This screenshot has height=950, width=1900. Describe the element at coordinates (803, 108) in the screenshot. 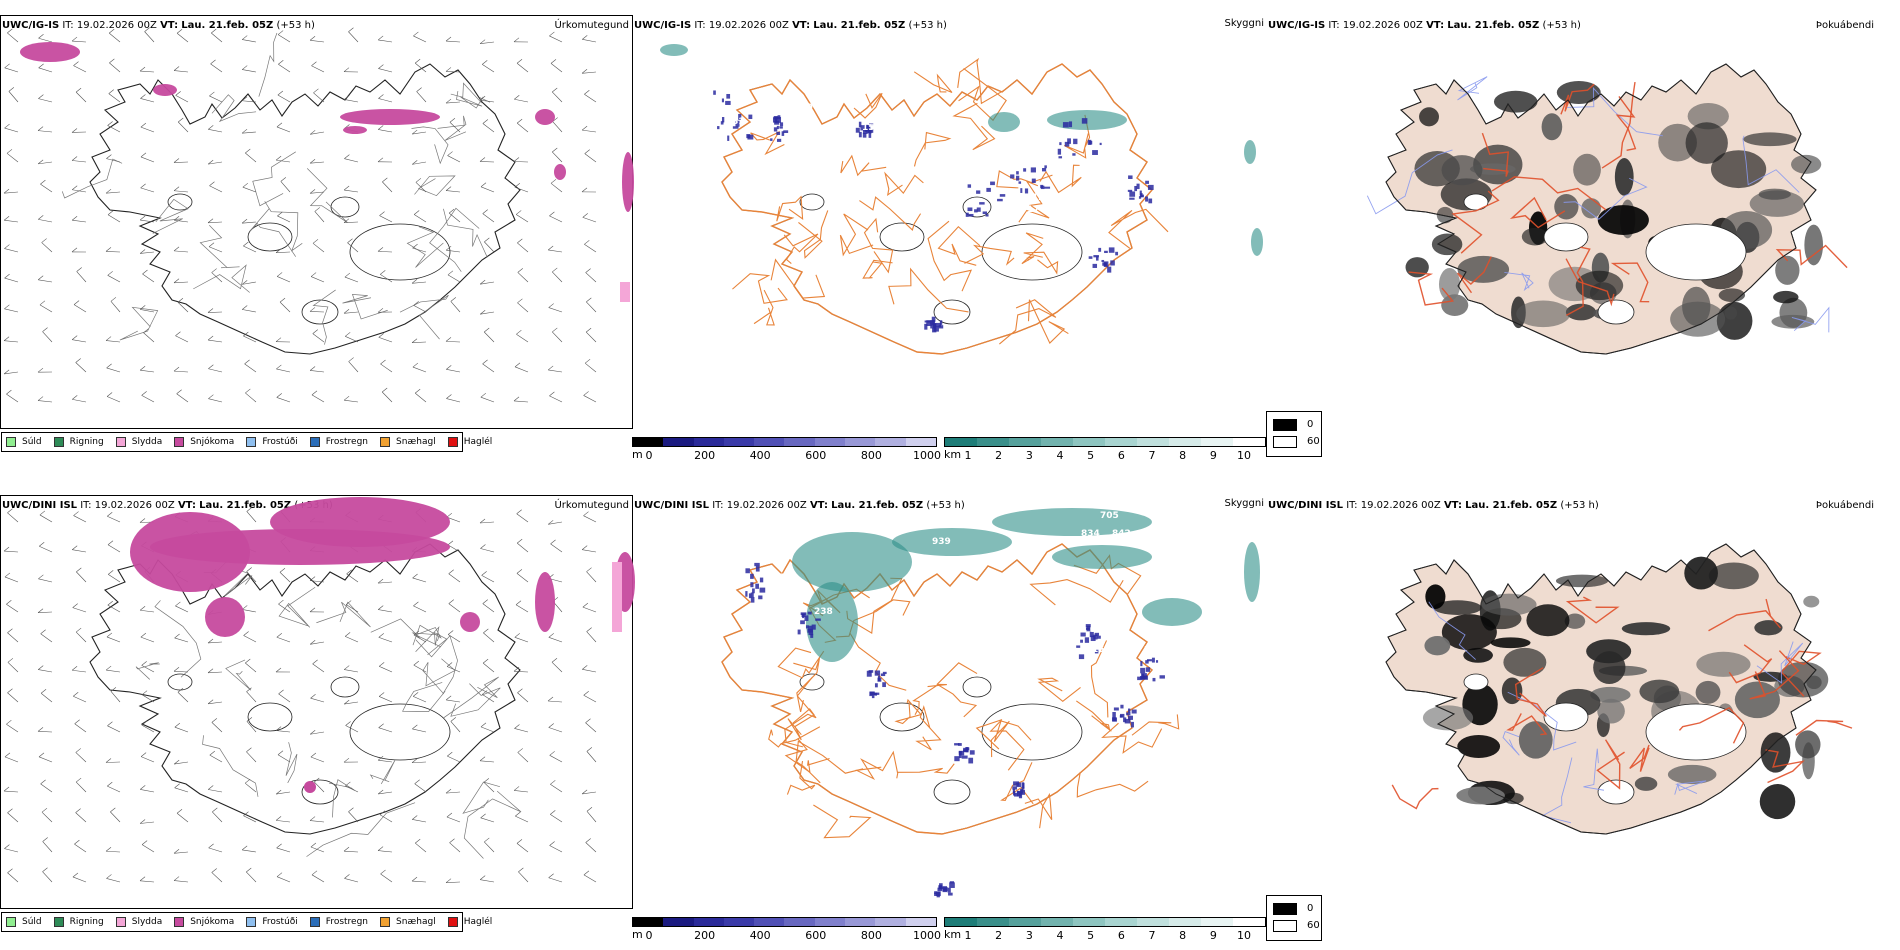

I see `ceiling-label: 120` at that location.